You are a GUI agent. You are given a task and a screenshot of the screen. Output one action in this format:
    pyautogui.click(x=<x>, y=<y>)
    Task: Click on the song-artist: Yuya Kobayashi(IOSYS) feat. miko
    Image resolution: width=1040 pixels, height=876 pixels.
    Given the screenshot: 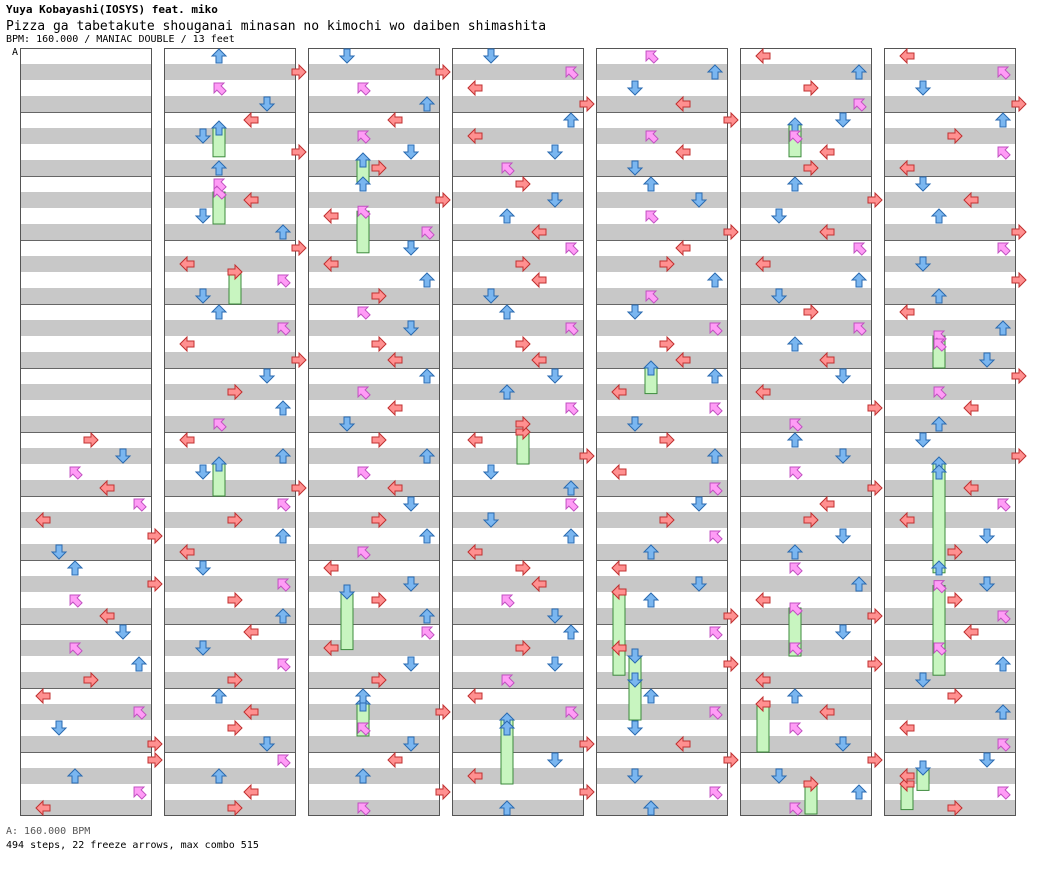 What is the action you would take?
    pyautogui.click(x=112, y=9)
    